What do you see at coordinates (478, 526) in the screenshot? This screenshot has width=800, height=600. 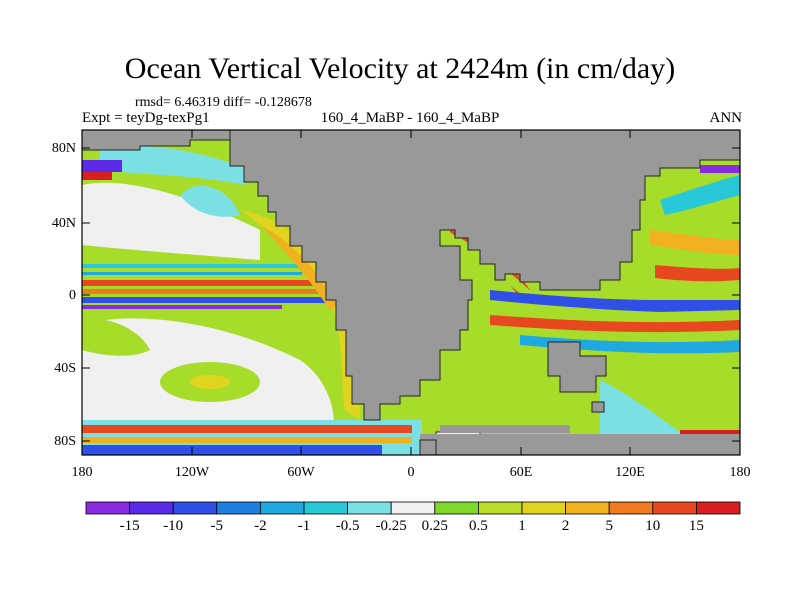 I see `colorbar-label: 0.5` at bounding box center [478, 526].